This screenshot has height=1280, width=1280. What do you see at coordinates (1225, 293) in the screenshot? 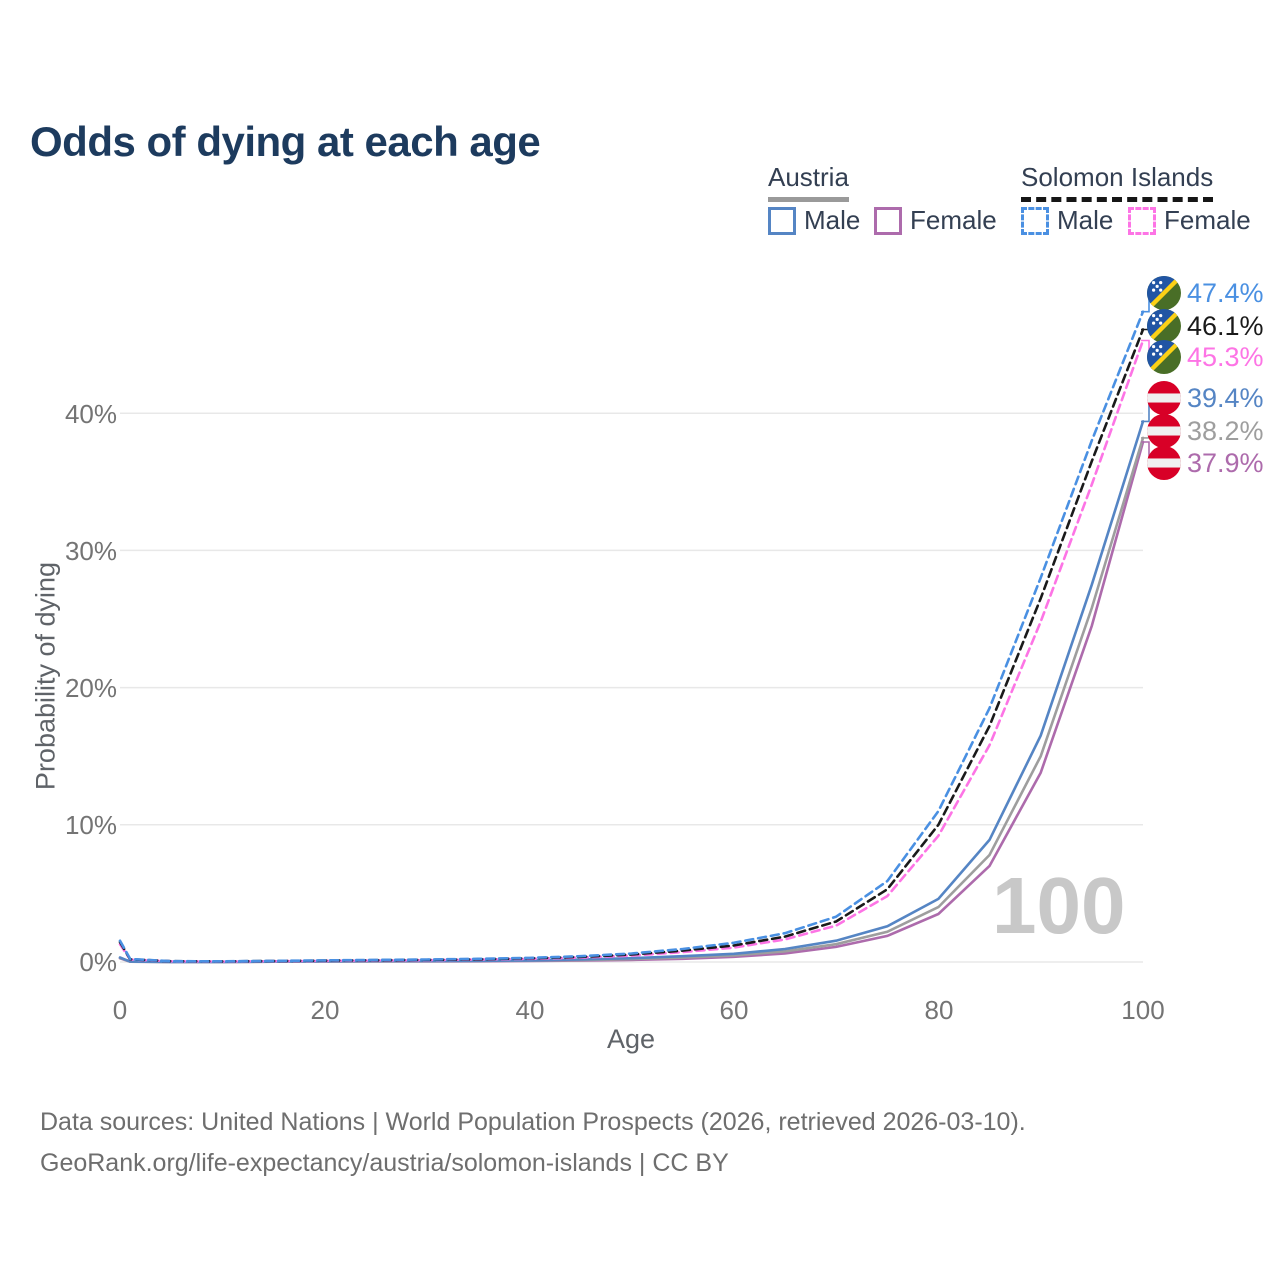
I see `end-label-value: 47.4%` at bounding box center [1225, 293].